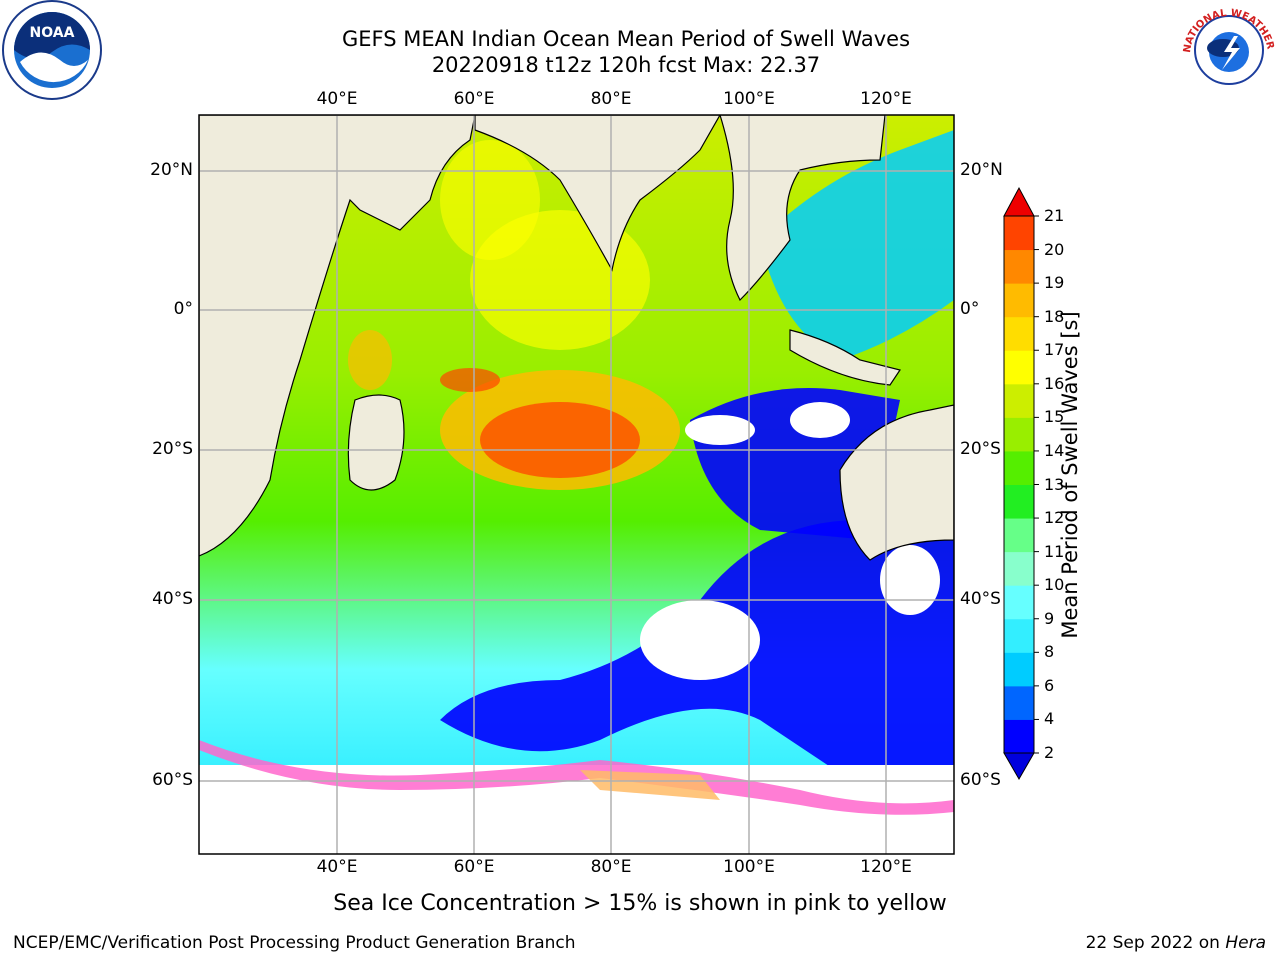  I want to click on se-asia-land, so click(802, 208).